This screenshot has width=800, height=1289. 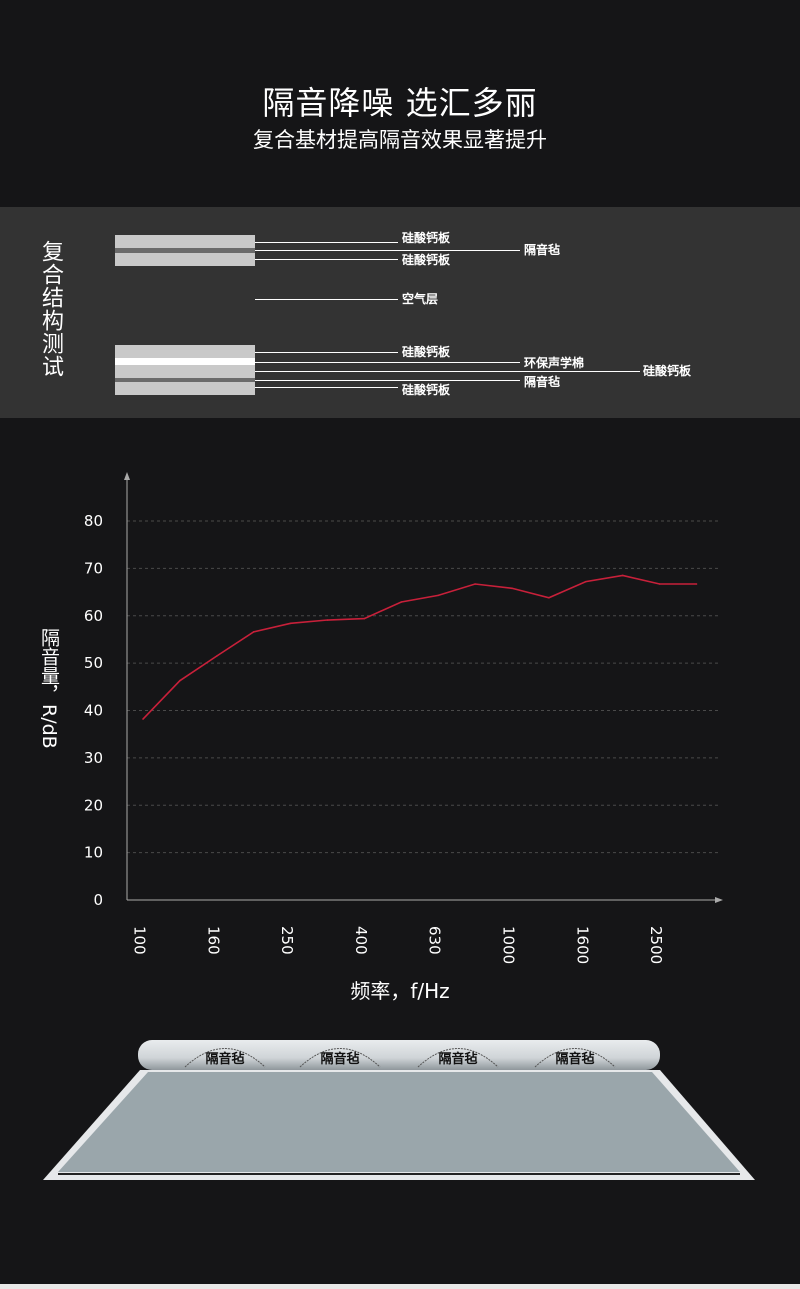 What do you see at coordinates (93, 568) in the screenshot?
I see `y-tick-label: 70` at bounding box center [93, 568].